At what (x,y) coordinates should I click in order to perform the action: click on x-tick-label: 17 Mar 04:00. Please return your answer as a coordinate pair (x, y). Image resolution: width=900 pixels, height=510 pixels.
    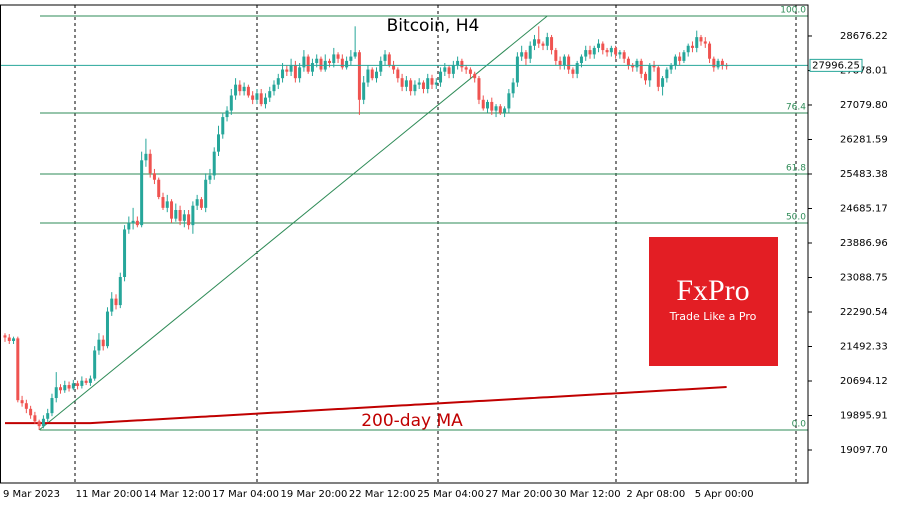
    Looking at the image, I should click on (245, 494).